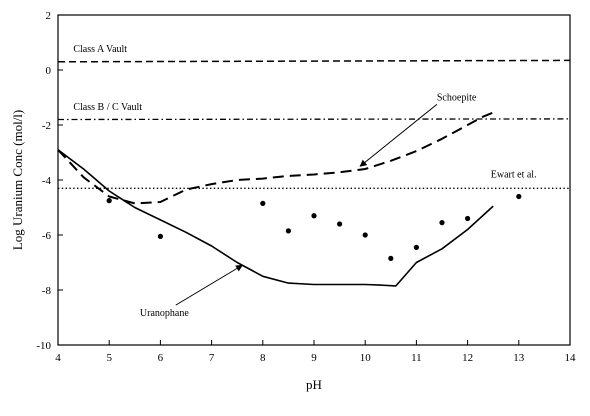  I want to click on x-axis: 4 5 6 7 8 9 10 11 12 13 14, so click(315, 352).